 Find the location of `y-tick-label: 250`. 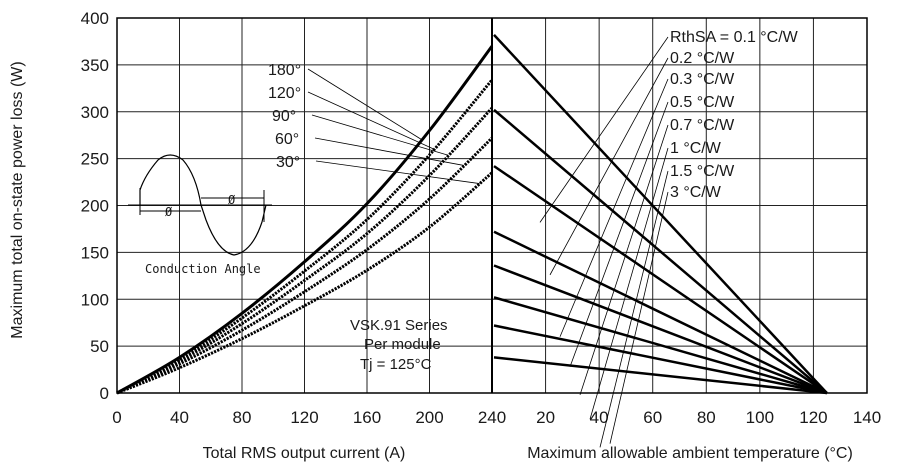

y-tick-label: 250 is located at coordinates (95, 159).